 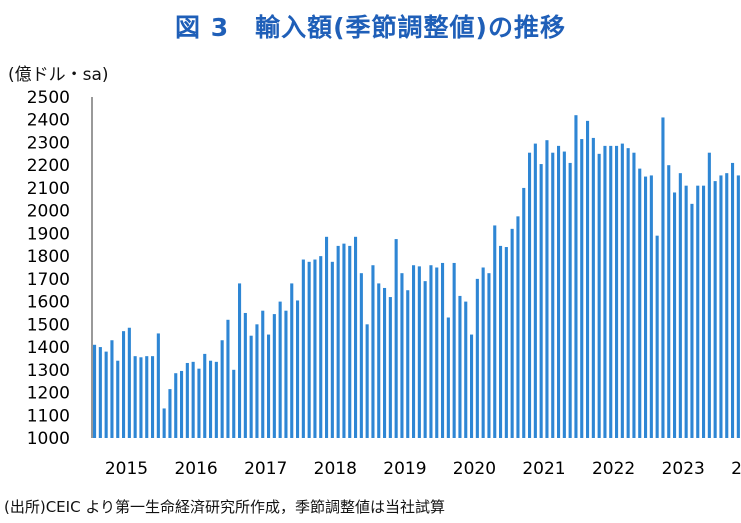 I want to click on x-tick-label: 2015, so click(x=126, y=469).